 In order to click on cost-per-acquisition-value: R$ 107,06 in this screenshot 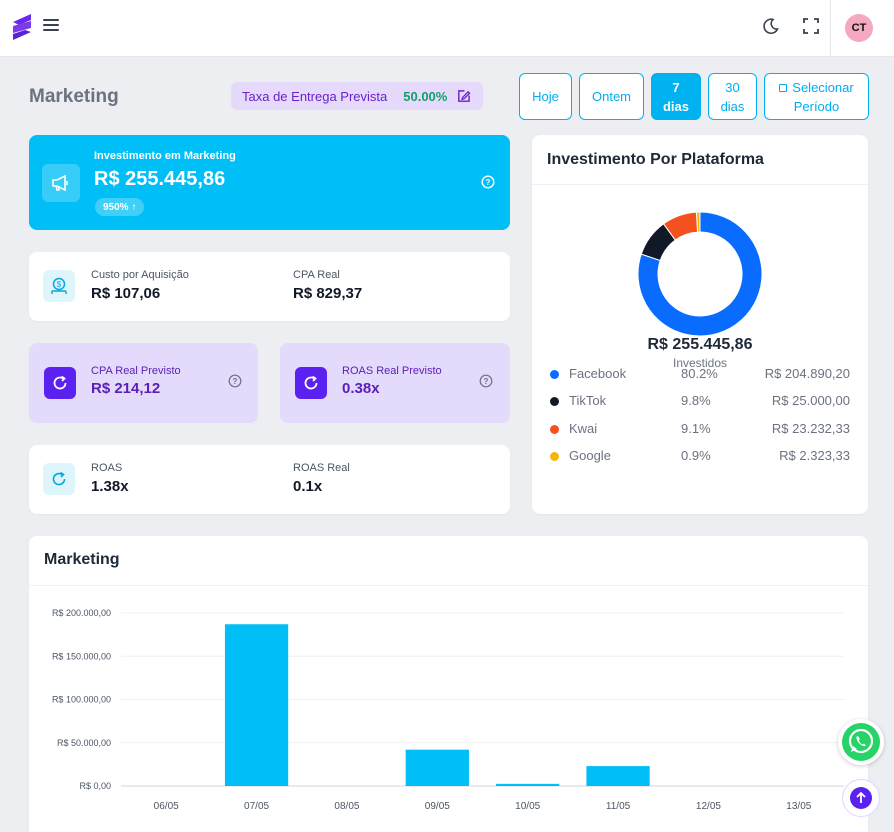, I will do `click(126, 293)`.